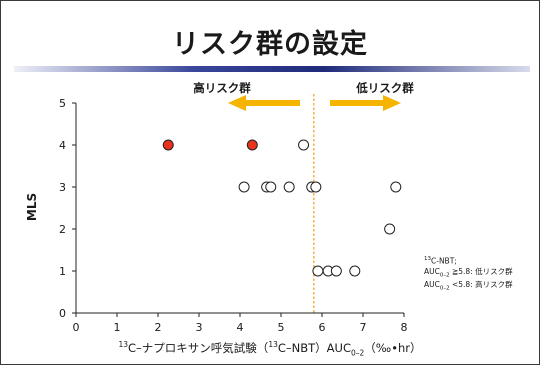  What do you see at coordinates (440, 261) in the screenshot?
I see `note-line-1: 13C-NBT;` at bounding box center [440, 261].